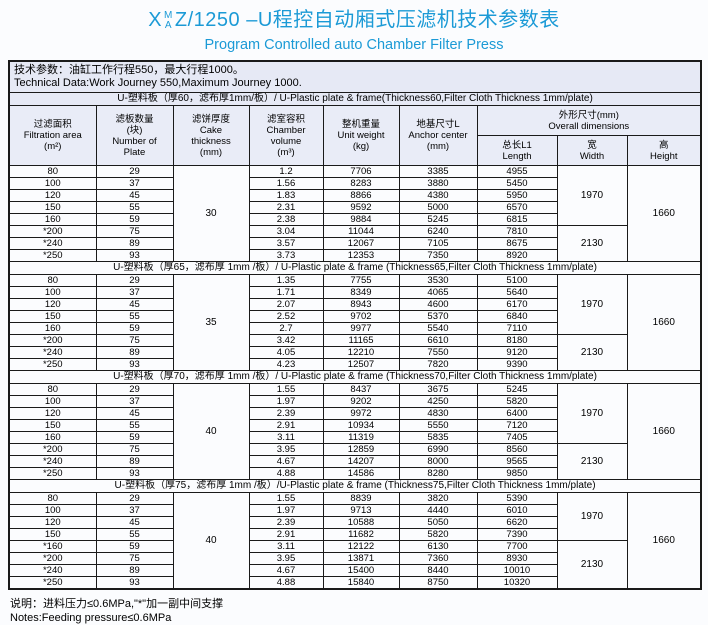  I want to click on chamber-volume-cell: 4.88, so click(286, 583).